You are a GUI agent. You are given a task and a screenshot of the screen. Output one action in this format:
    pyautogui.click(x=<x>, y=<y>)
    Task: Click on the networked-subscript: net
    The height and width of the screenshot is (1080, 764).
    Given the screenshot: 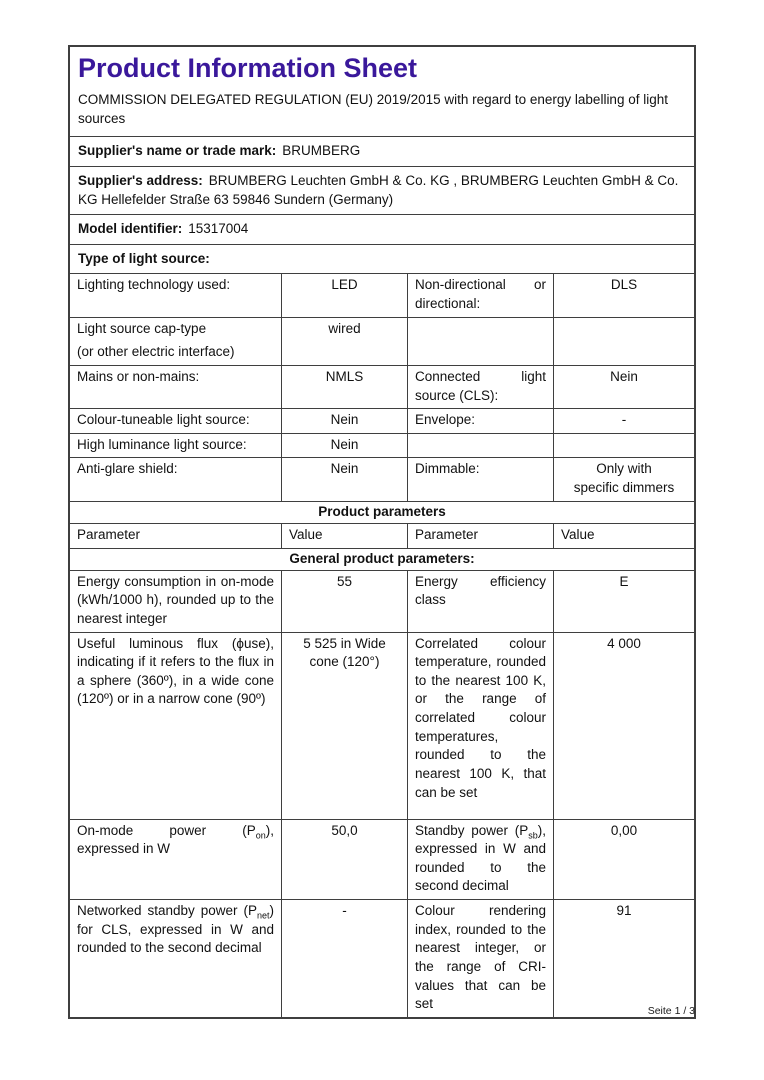 What is the action you would take?
    pyautogui.click(x=263, y=915)
    